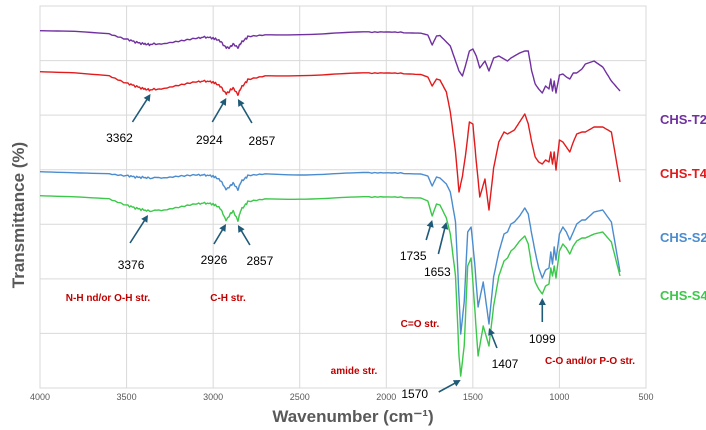 The height and width of the screenshot is (430, 706). What do you see at coordinates (209, 140) in the screenshot?
I see `peak-label-2924: 2924` at bounding box center [209, 140].